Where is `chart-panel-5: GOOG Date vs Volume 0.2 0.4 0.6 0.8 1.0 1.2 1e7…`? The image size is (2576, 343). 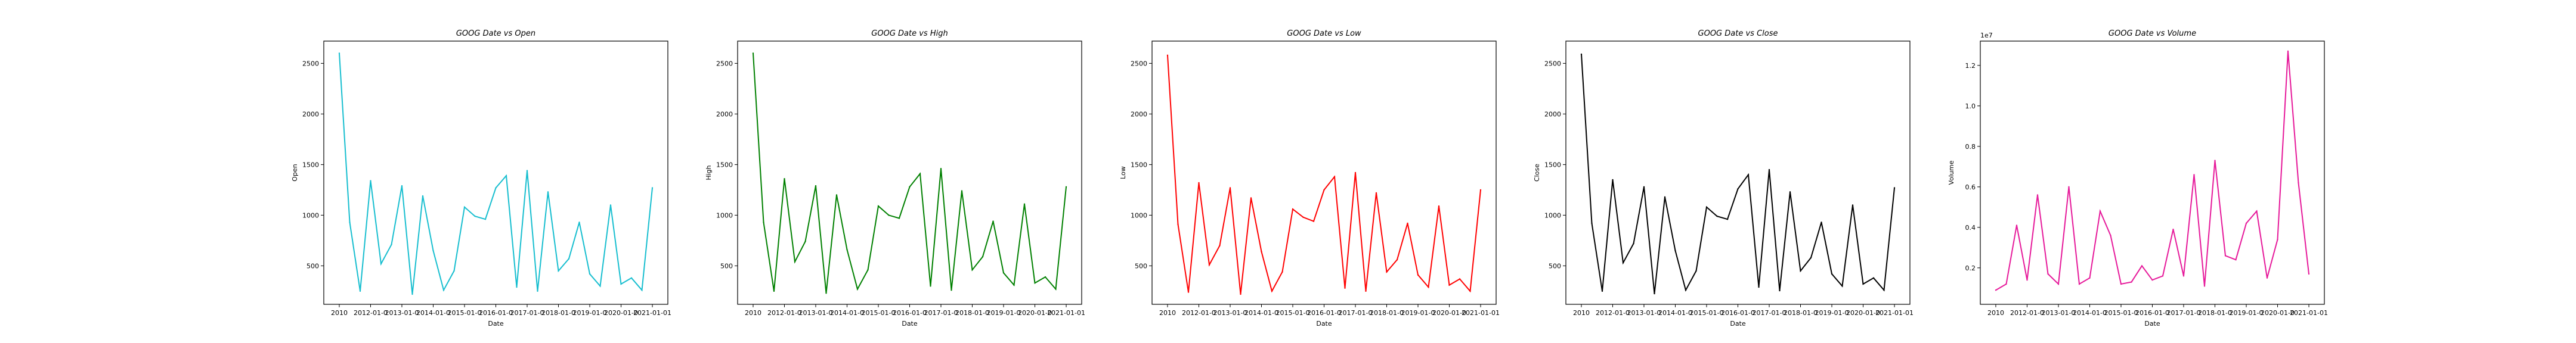
chart-panel-5: GOOG Date vs Volume 0.2 0.4 0.6 0.8 1.0 1.2 1e7… is located at coordinates (2138, 178).